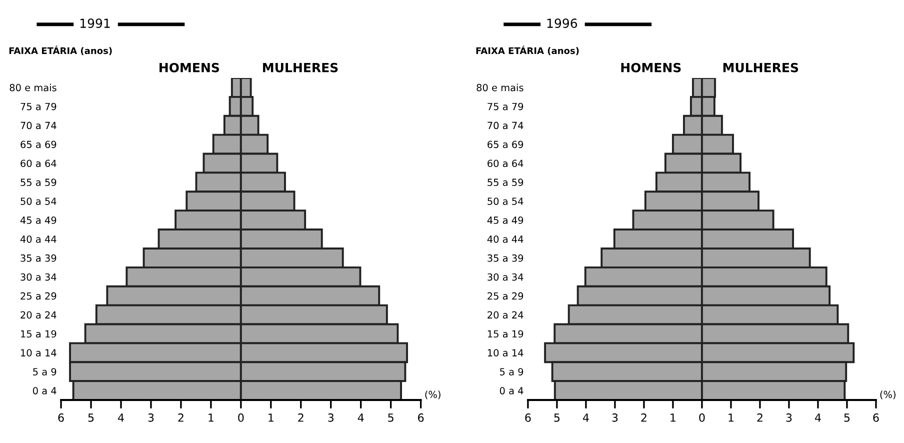 The height and width of the screenshot is (443, 904). What do you see at coordinates (562, 23) in the screenshot?
I see `chart-title: 1996` at bounding box center [562, 23].